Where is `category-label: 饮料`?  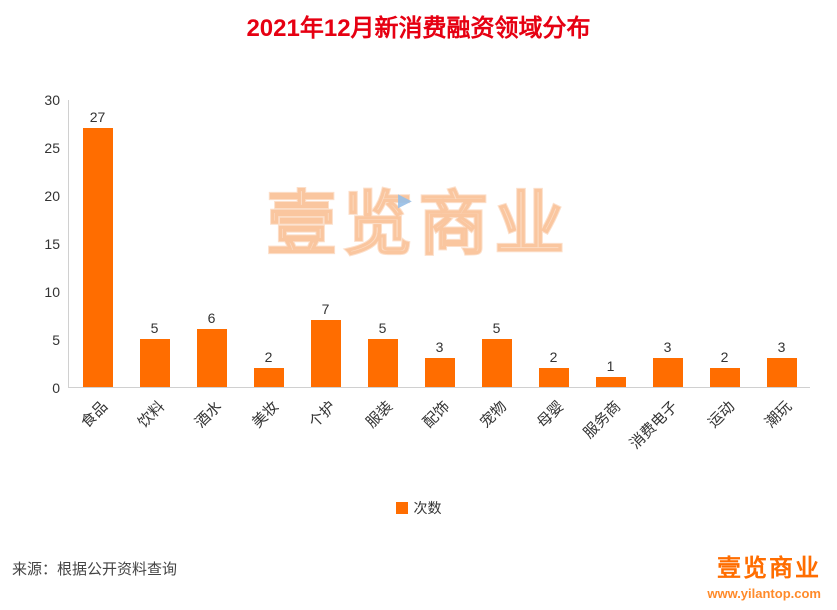 category-label: 饮料 is located at coordinates (151, 415).